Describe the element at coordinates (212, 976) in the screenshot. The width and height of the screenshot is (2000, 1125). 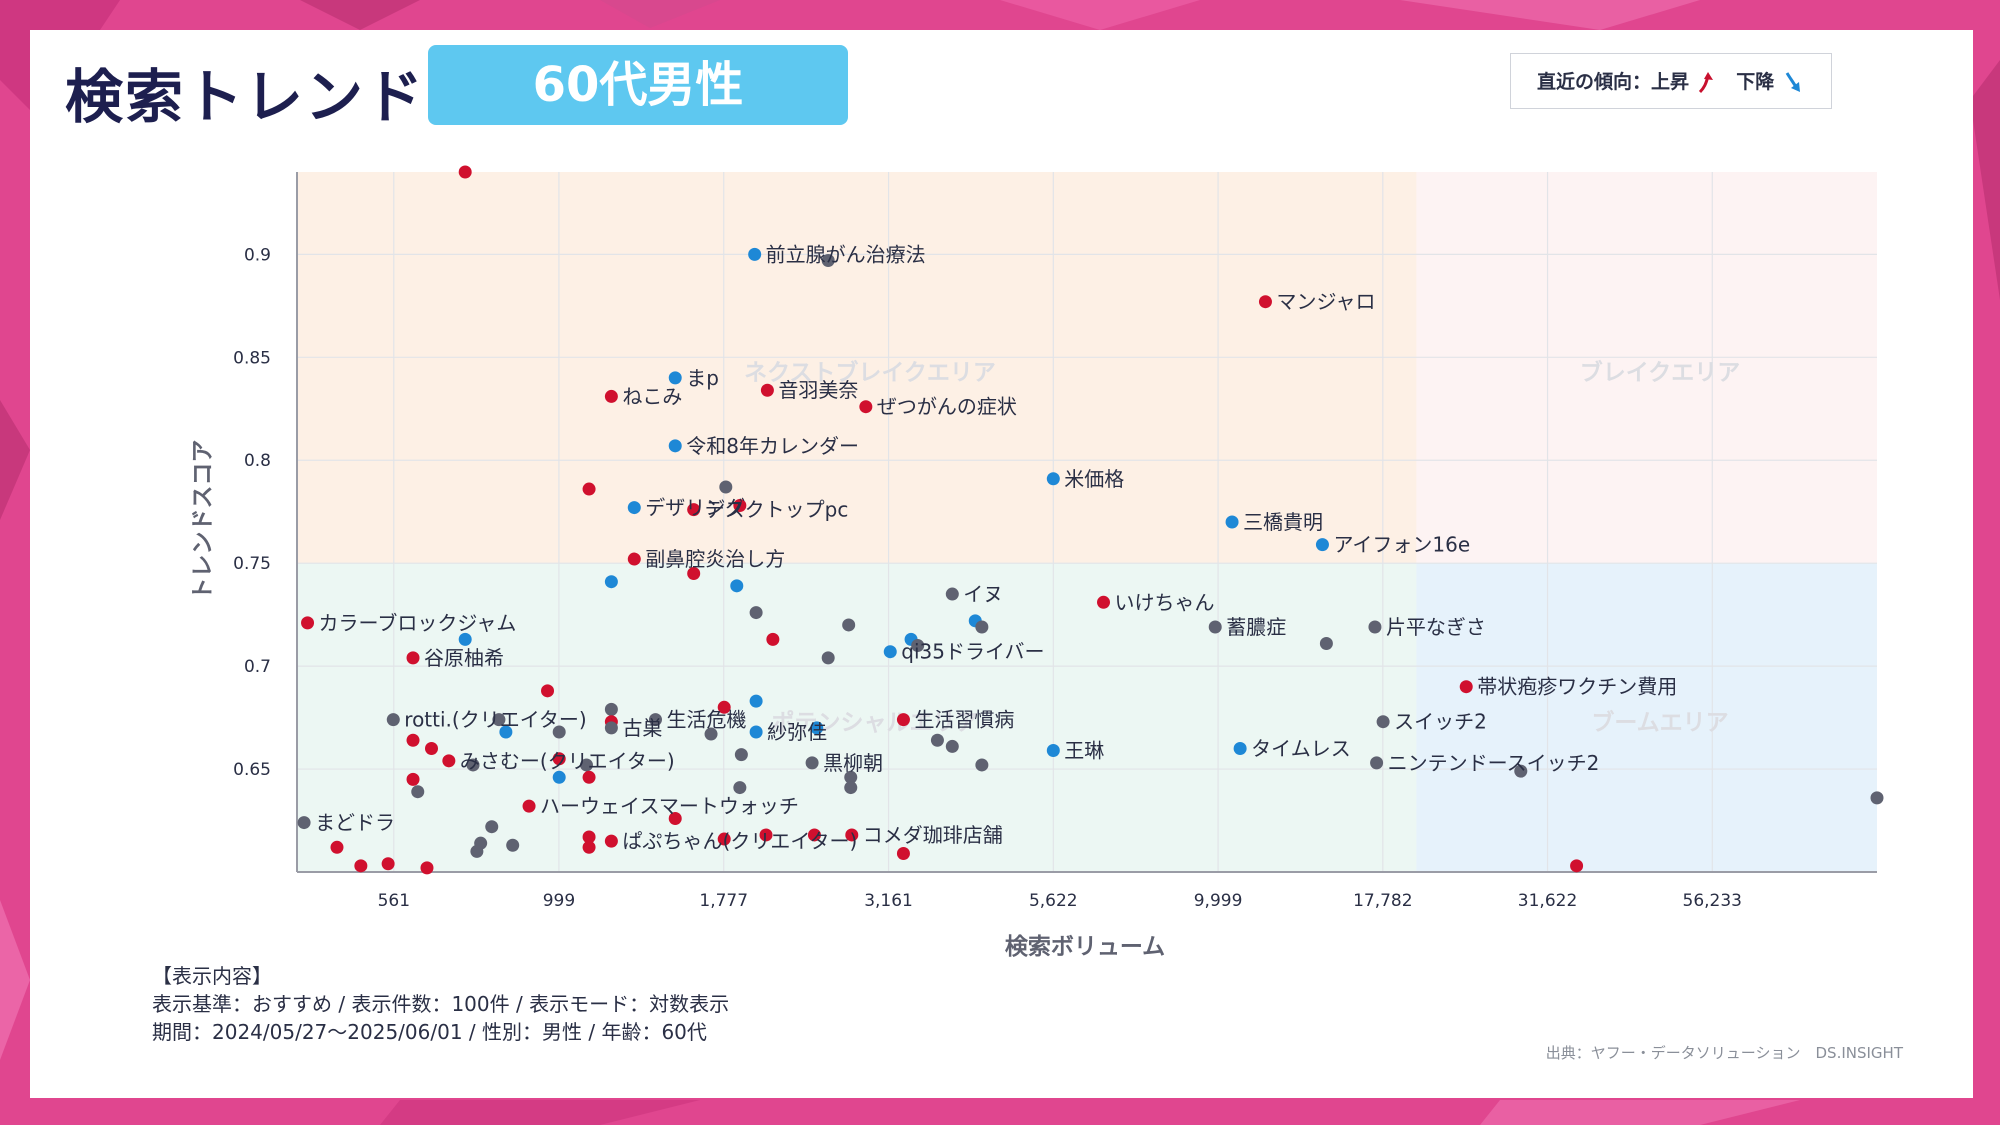
I see `notes-heading: 【表示内容】` at that location.